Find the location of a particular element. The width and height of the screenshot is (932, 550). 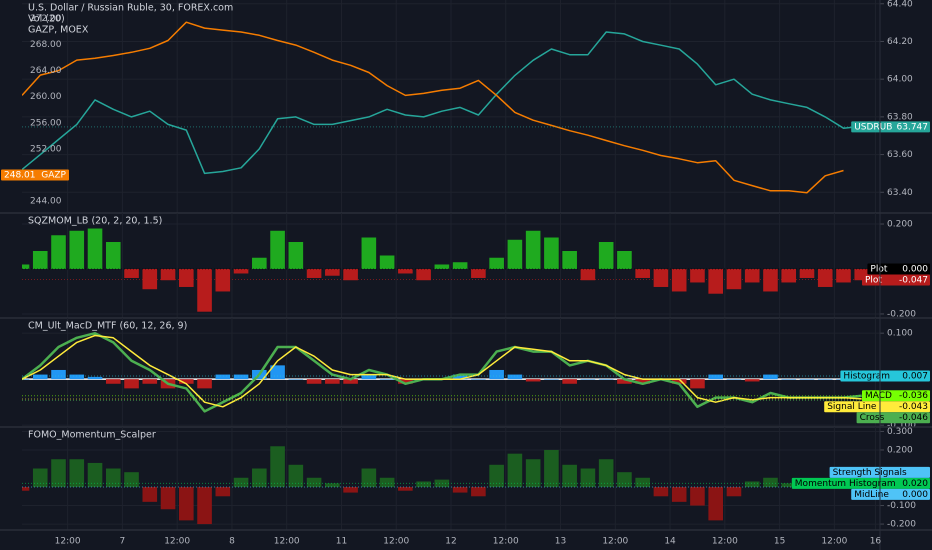

badge-name: Strength Signals is located at coordinates (870, 473).